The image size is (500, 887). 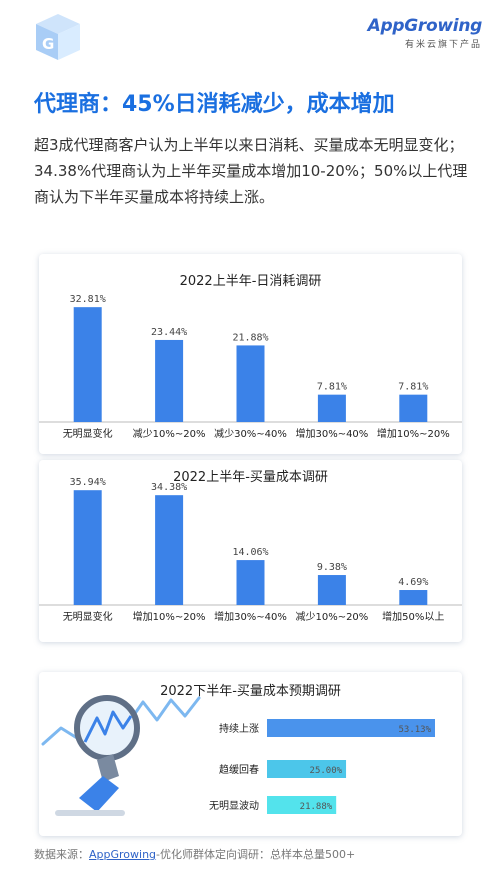 I want to click on cube-logo-icon: G, so click(x=58, y=37).